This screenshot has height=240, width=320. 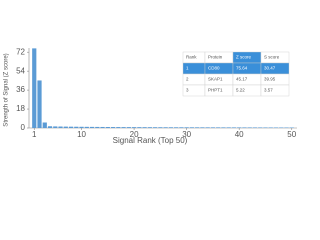 I want to click on y-axis-label: Strength of Signal (Z score), so click(x=7, y=89).